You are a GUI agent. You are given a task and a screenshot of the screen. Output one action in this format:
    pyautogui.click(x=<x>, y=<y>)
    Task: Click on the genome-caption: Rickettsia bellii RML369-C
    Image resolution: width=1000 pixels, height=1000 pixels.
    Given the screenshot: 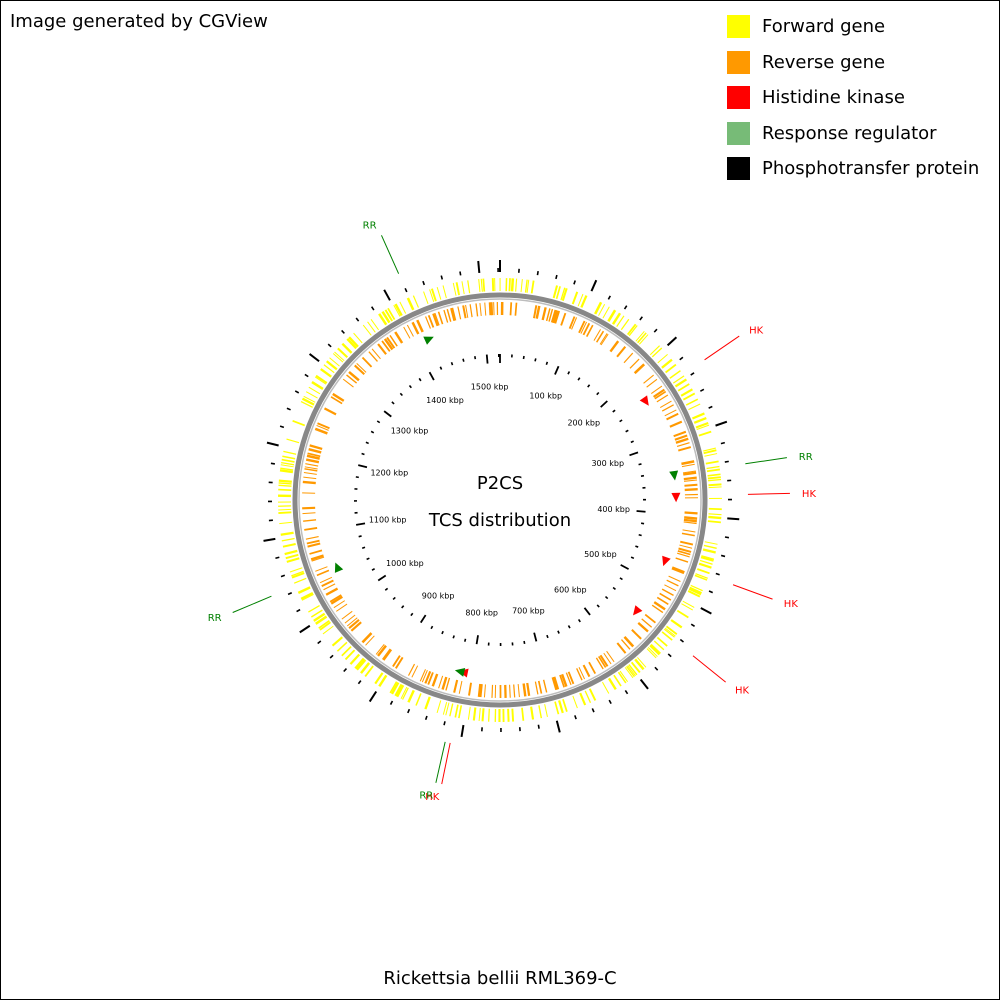 What is the action you would take?
    pyautogui.click(x=500, y=978)
    